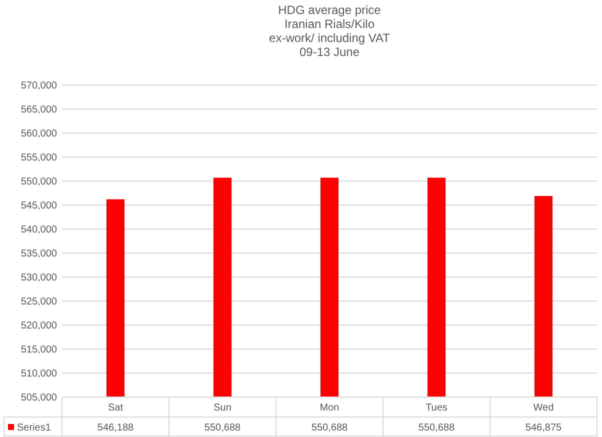  What do you see at coordinates (39, 86) in the screenshot?
I see `y-tick-label: 570,000` at bounding box center [39, 86].